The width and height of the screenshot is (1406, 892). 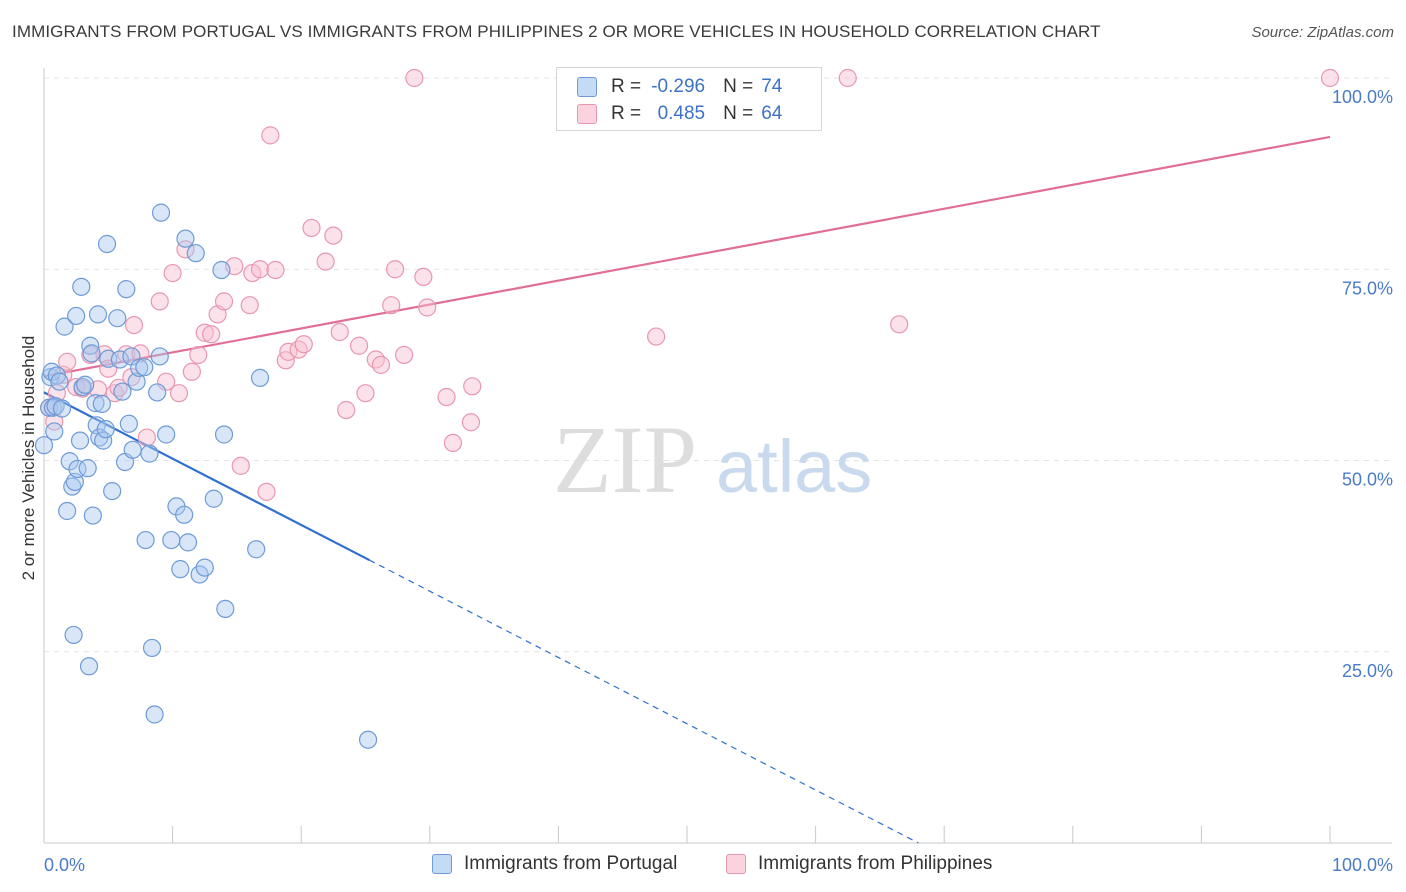 What do you see at coordinates (794, 466) in the screenshot?
I see `watermark-atlas: atlas` at bounding box center [794, 466].